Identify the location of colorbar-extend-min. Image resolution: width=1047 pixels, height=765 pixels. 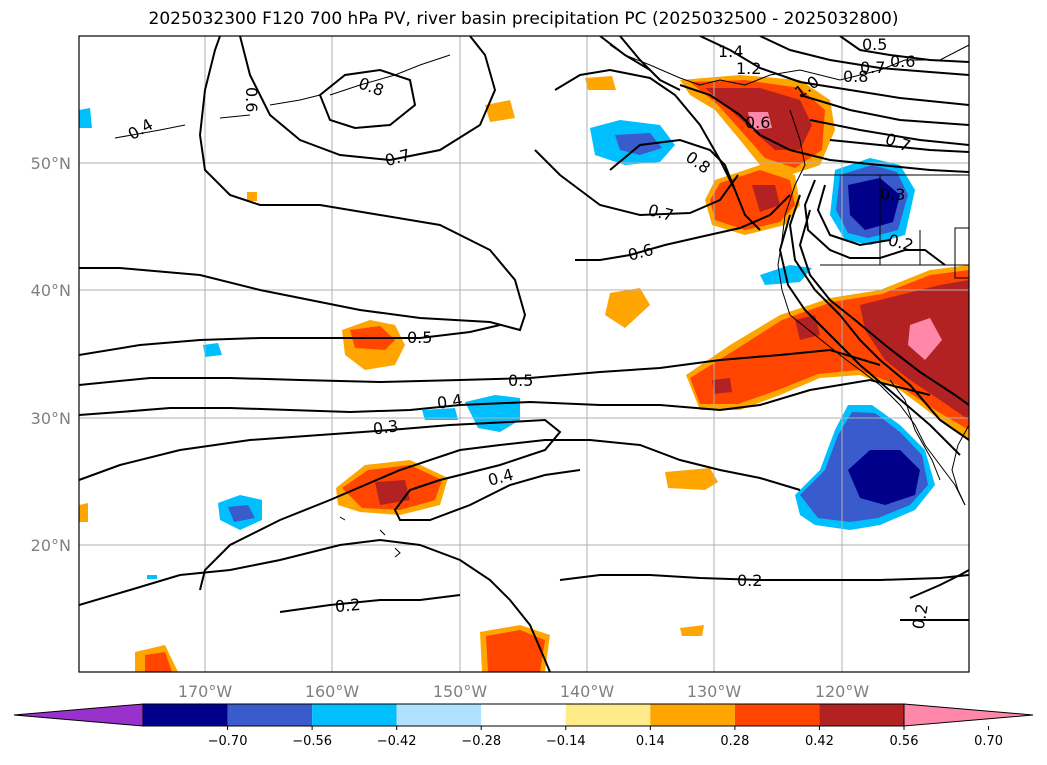
(78, 715).